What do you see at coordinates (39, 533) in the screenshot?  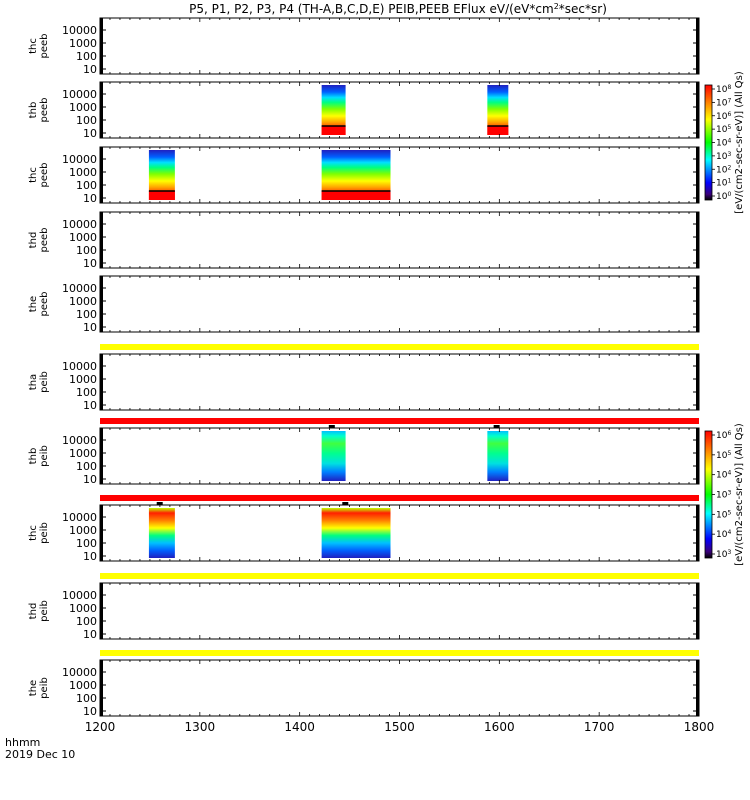 I see `y-axis-label: thcpeib` at bounding box center [39, 533].